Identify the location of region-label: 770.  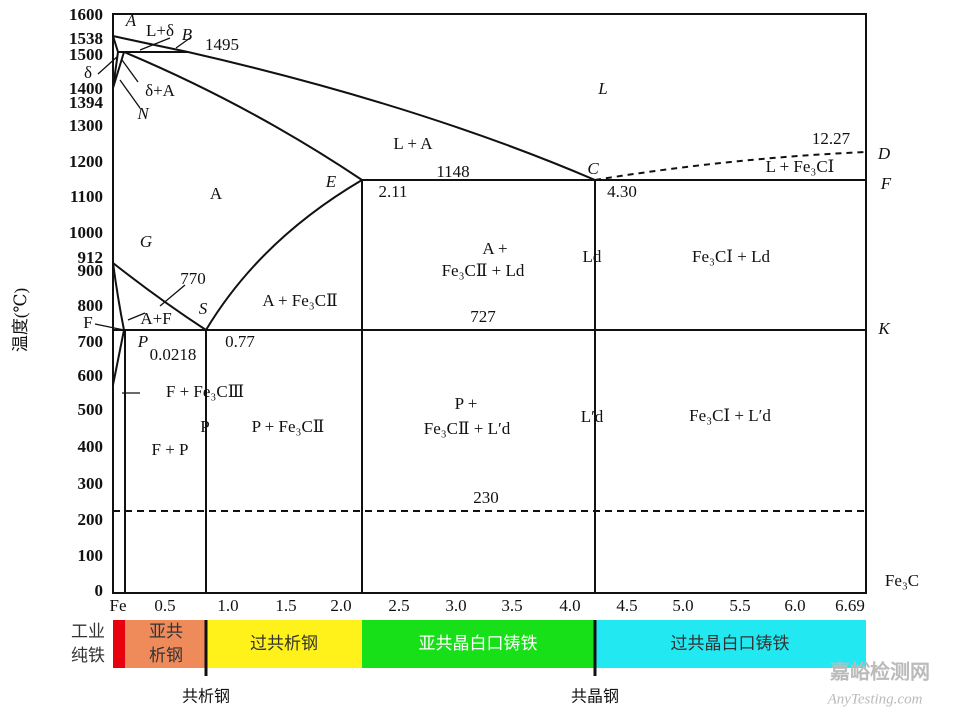
(193, 278).